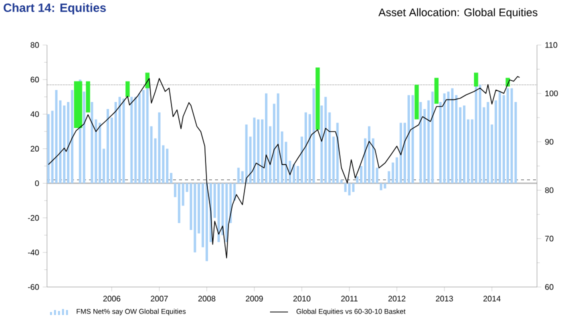  I want to click on x-tick-label: 2013, so click(444, 299).